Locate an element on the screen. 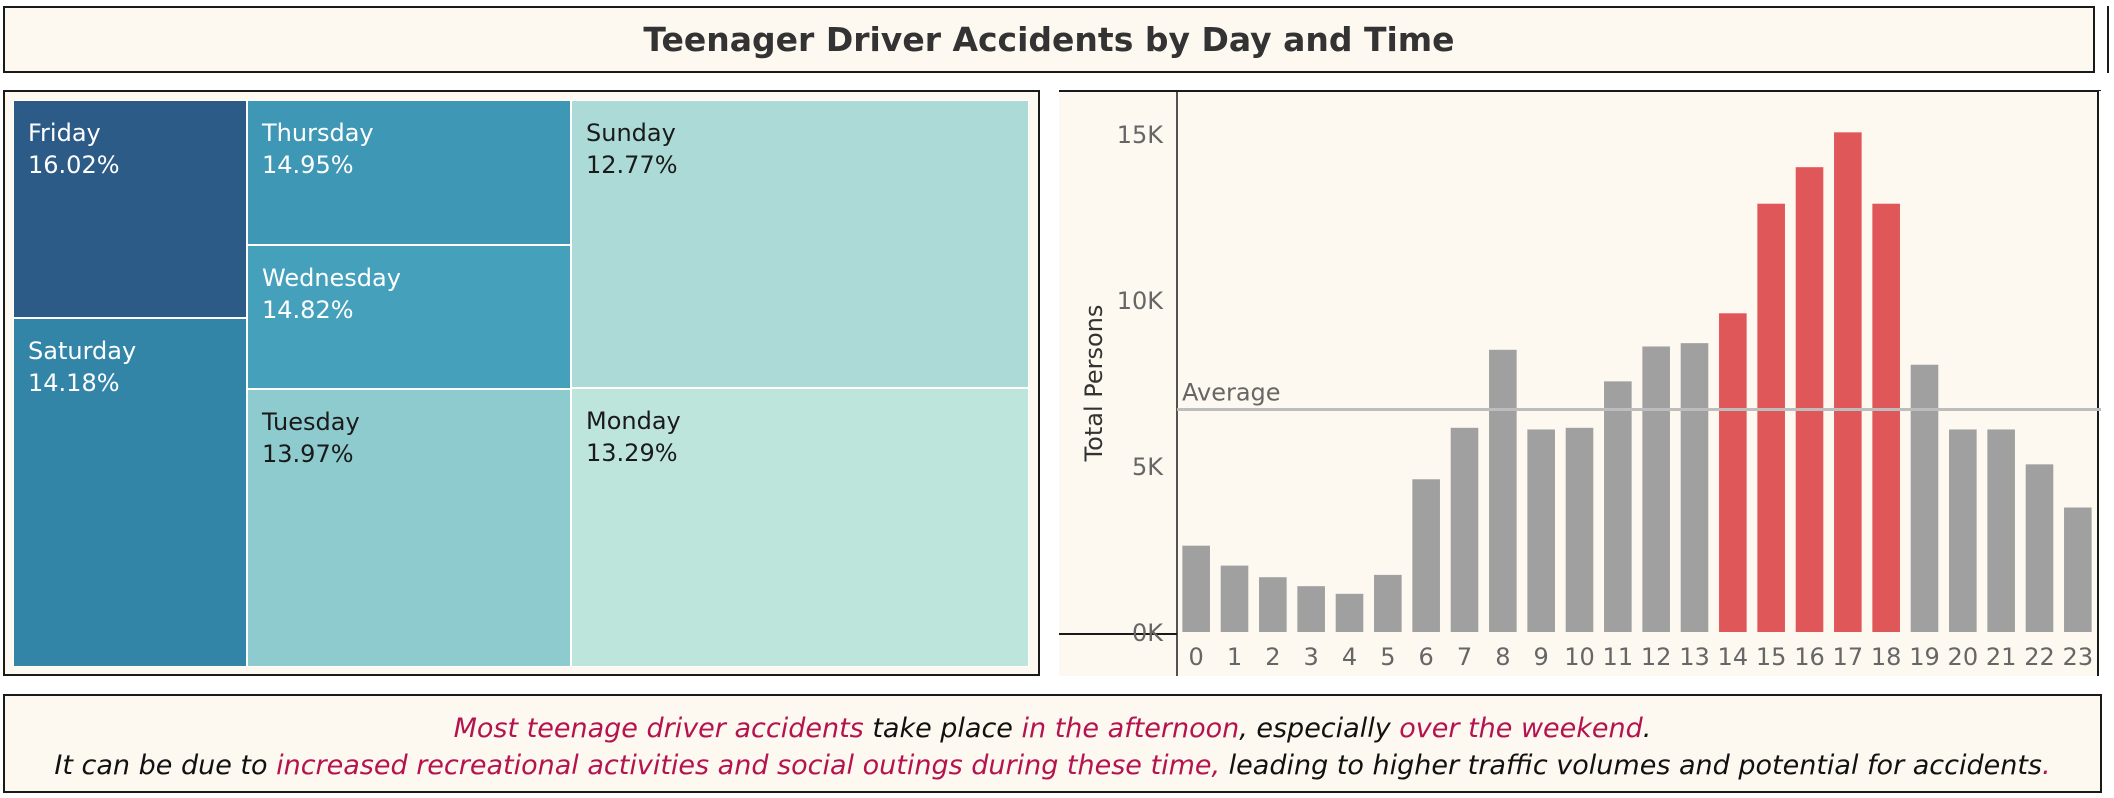 The height and width of the screenshot is (798, 2114). tile-day-label: Monday is located at coordinates (633, 421).